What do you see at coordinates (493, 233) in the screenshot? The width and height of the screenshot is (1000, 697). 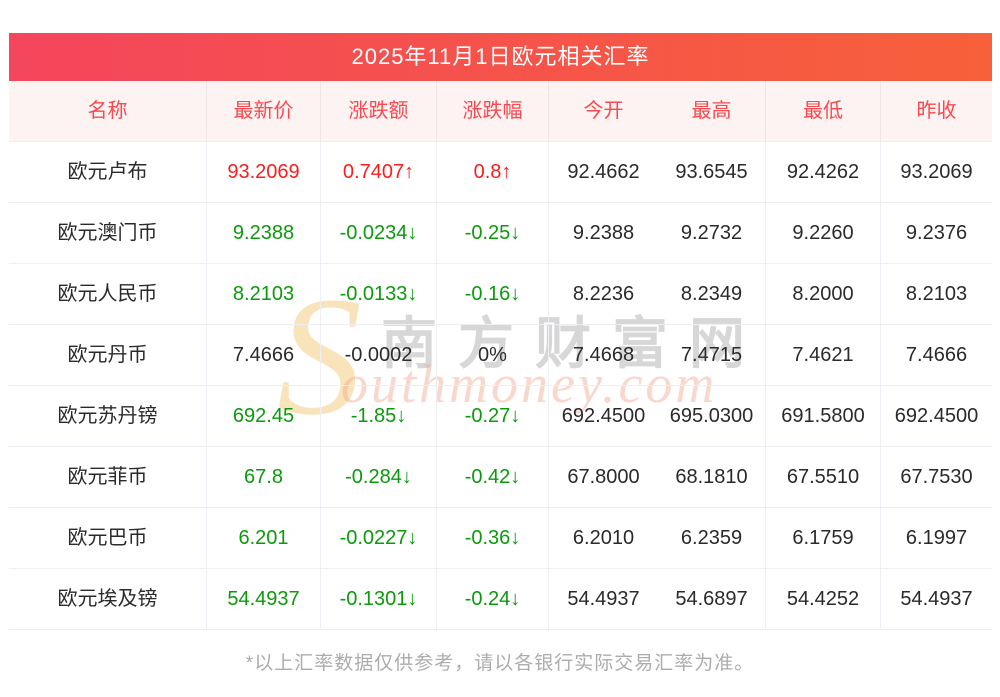 I see `cell-change-percent: -0.25↓` at bounding box center [493, 233].